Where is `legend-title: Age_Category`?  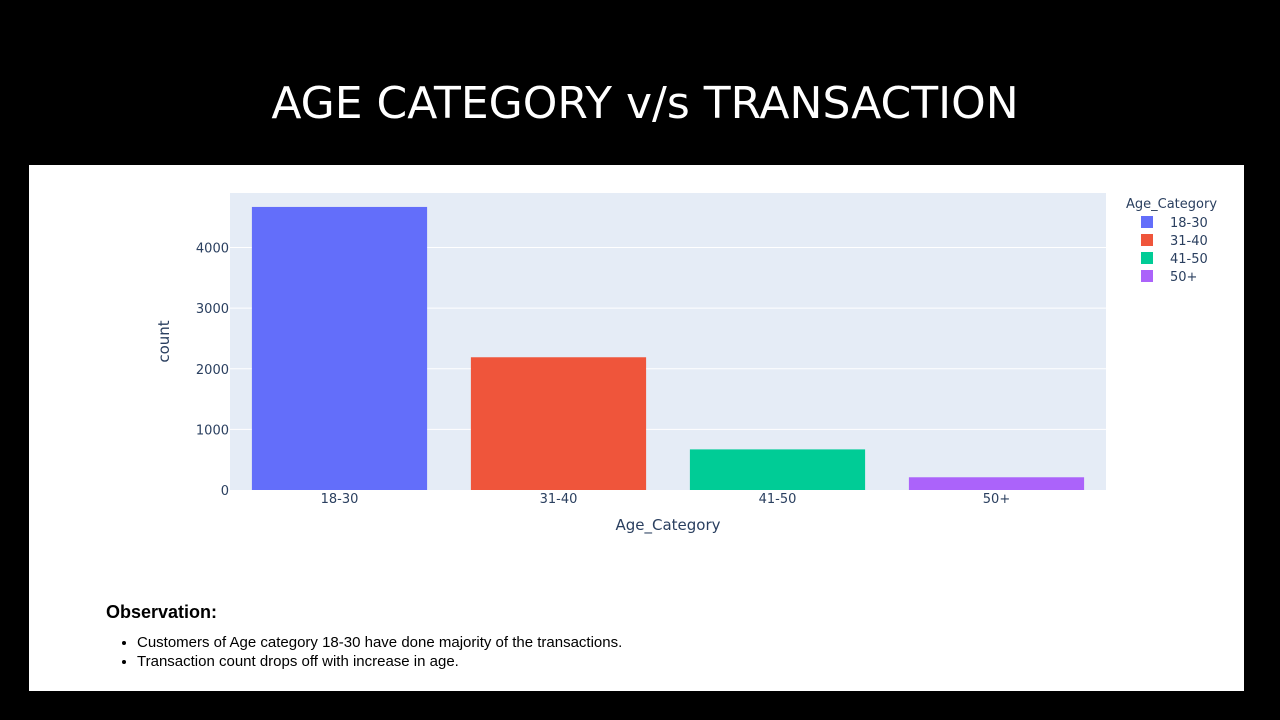
legend-title: Age_Category is located at coordinates (1171, 204).